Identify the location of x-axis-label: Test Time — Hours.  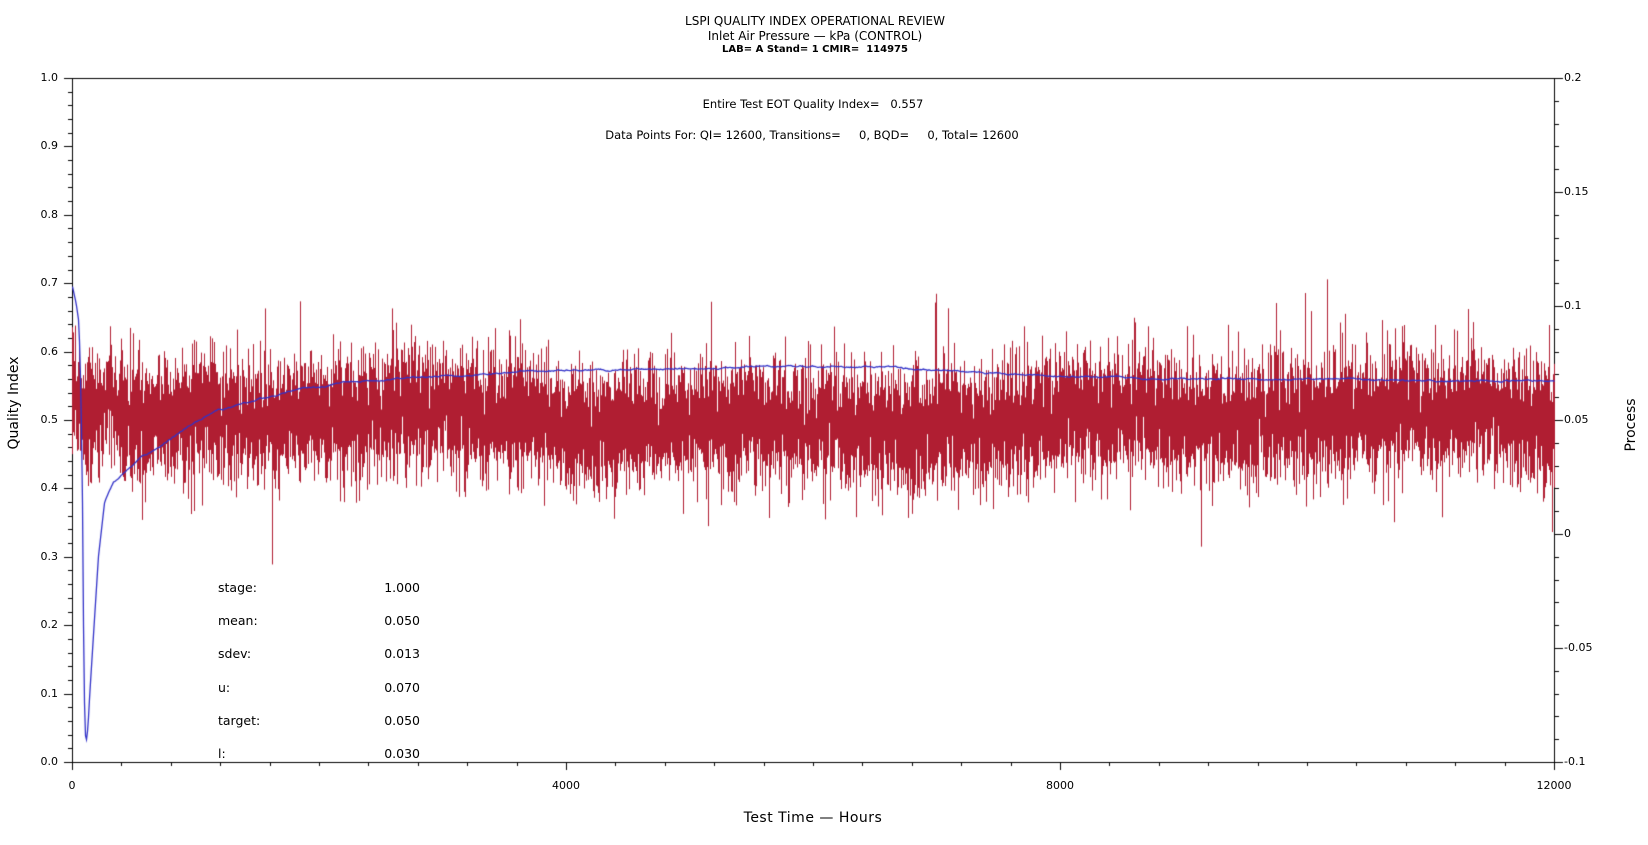
(813, 818).